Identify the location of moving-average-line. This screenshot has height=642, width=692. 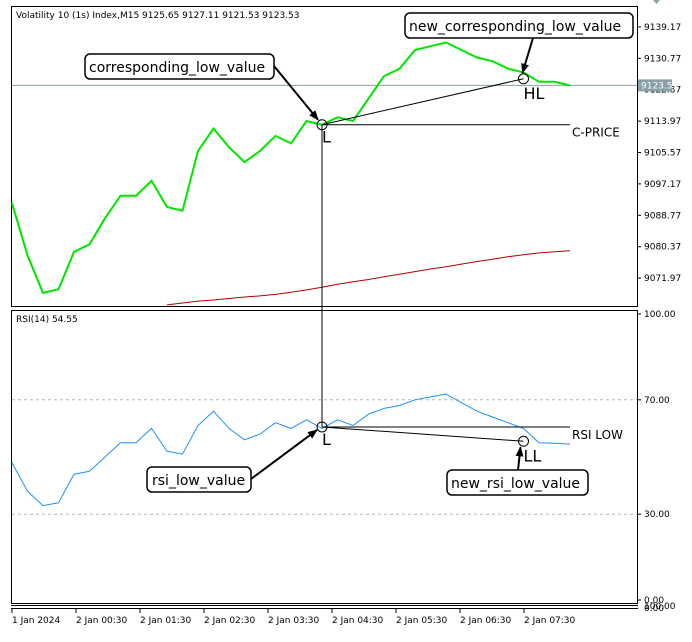
(368, 278).